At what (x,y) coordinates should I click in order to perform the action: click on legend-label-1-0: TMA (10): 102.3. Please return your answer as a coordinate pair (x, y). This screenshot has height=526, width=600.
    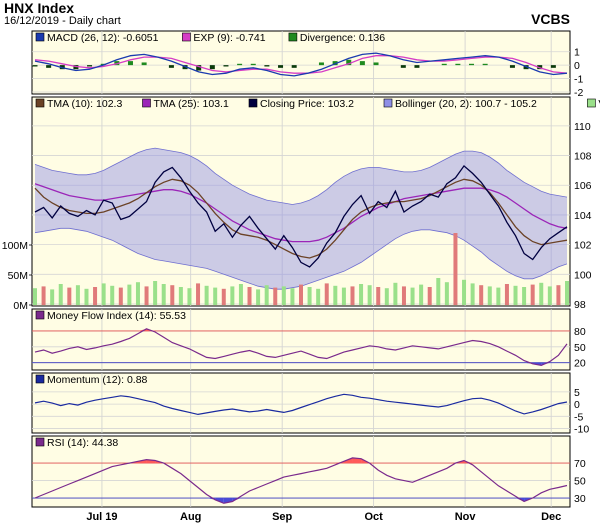
    Looking at the image, I should click on (84, 104).